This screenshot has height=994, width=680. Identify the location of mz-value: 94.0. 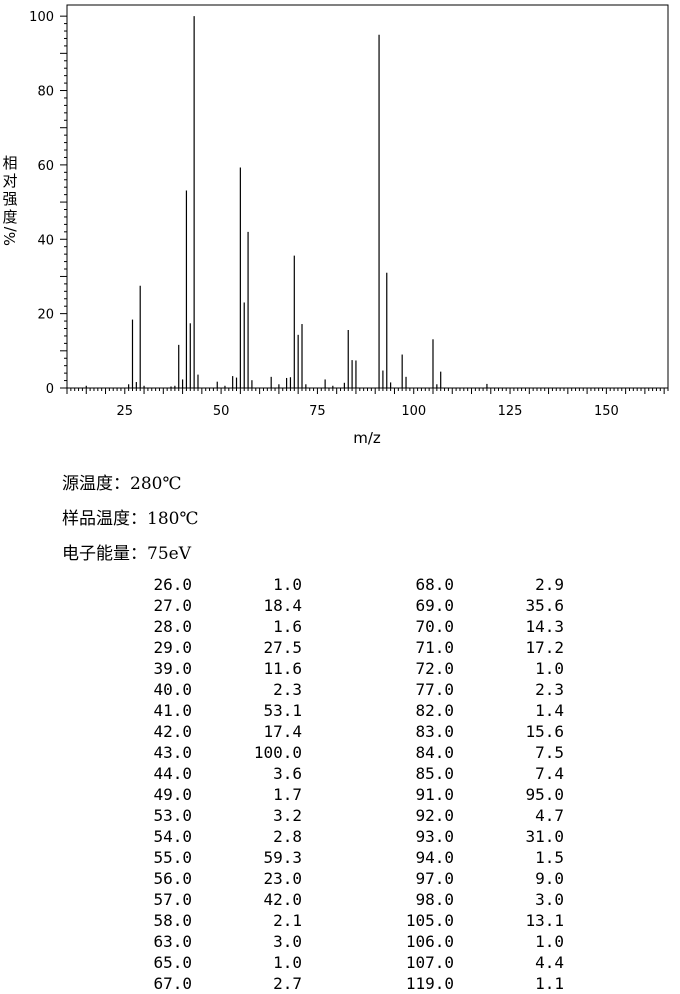
(434, 857).